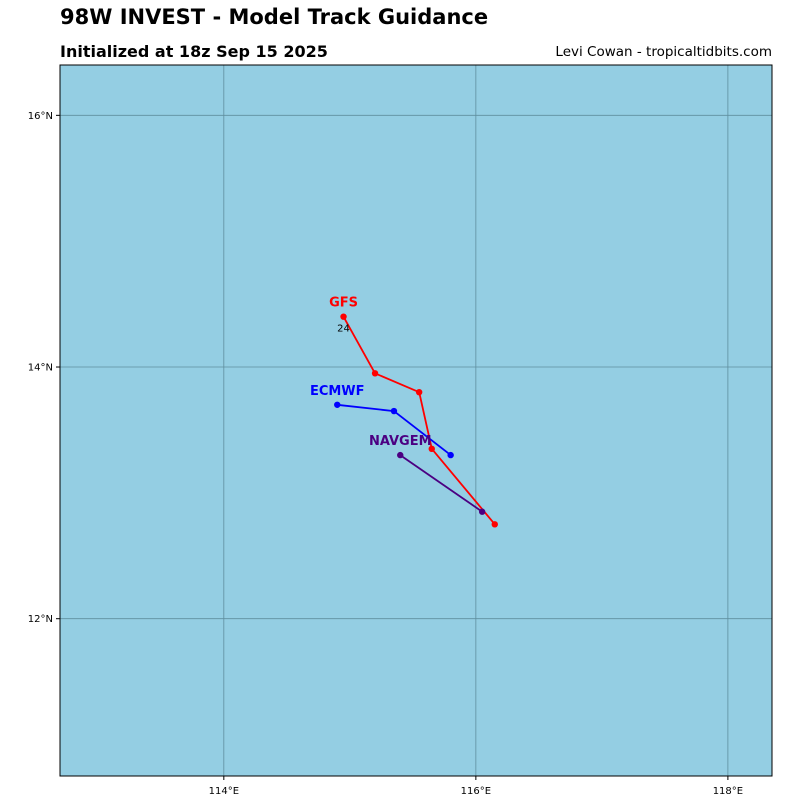 The width and height of the screenshot is (800, 800). I want to click on y-tick-label: 12°N, so click(40, 619).